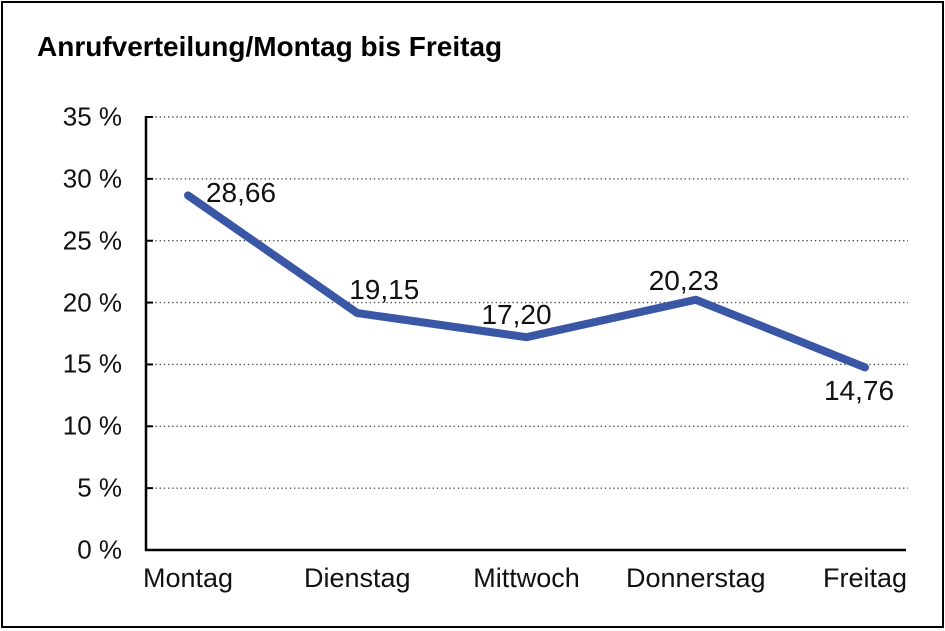 The image size is (945, 631). Describe the element at coordinates (357, 578) in the screenshot. I see `x-tick-label: Dienstag` at that location.